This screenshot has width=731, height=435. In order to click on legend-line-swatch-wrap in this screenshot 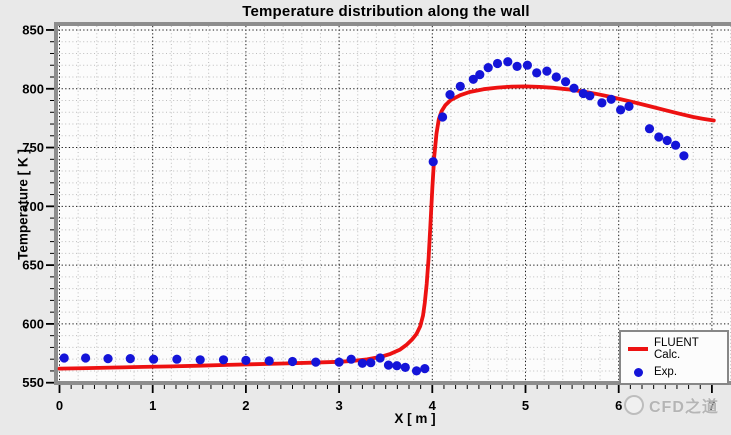, I will do `click(638, 349)`.